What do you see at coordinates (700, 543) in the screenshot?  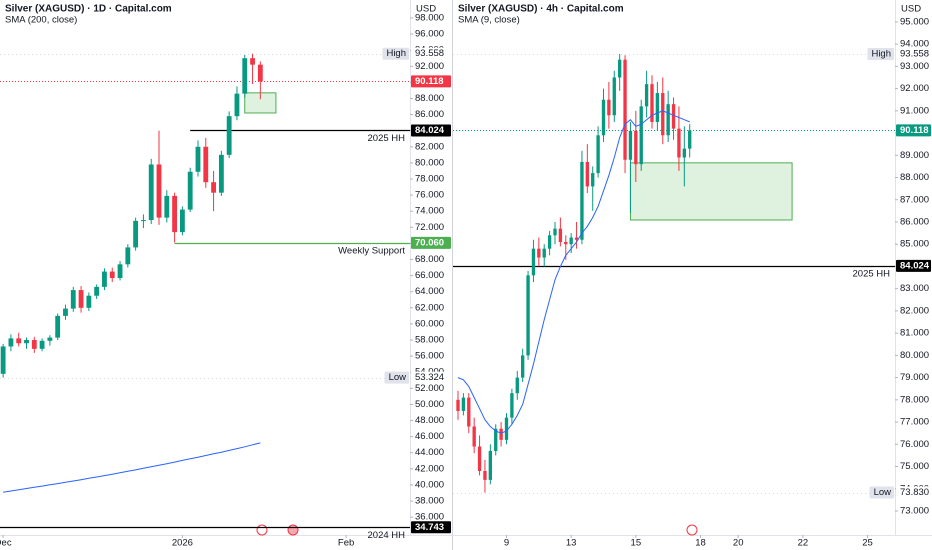 I see `x-tick-label: 18` at bounding box center [700, 543].